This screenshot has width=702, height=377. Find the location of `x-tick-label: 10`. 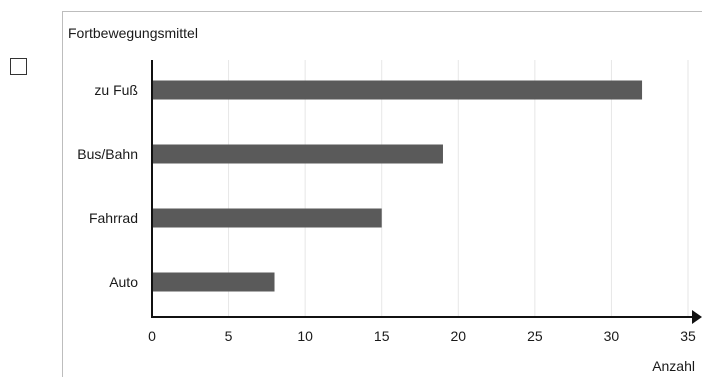

x-tick-label: 10 is located at coordinates (305, 336).